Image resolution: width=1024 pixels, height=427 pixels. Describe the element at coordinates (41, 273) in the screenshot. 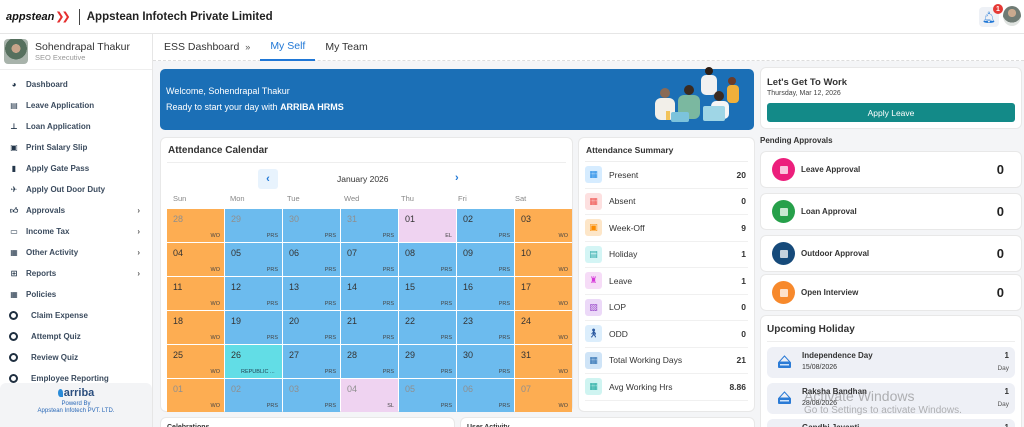

I see `sidebar-item-label: Reports` at that location.